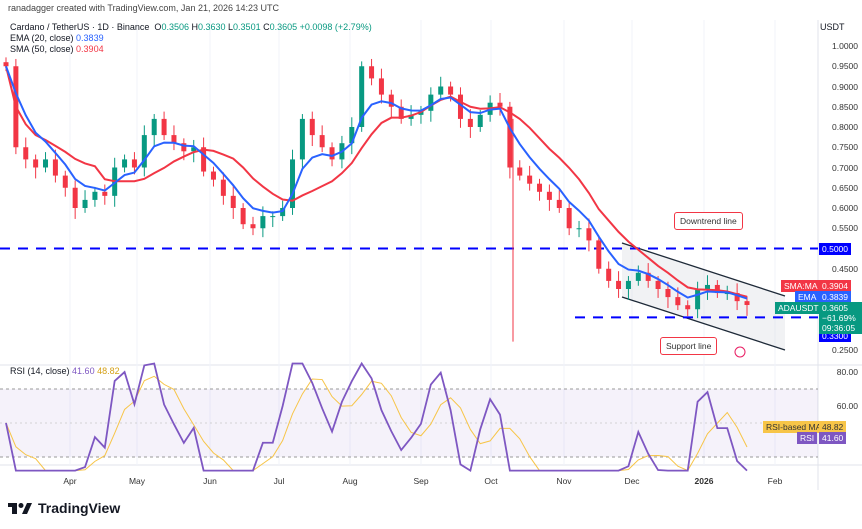  I want to click on sma-legend-label: SMA (50, close), so click(42, 49).